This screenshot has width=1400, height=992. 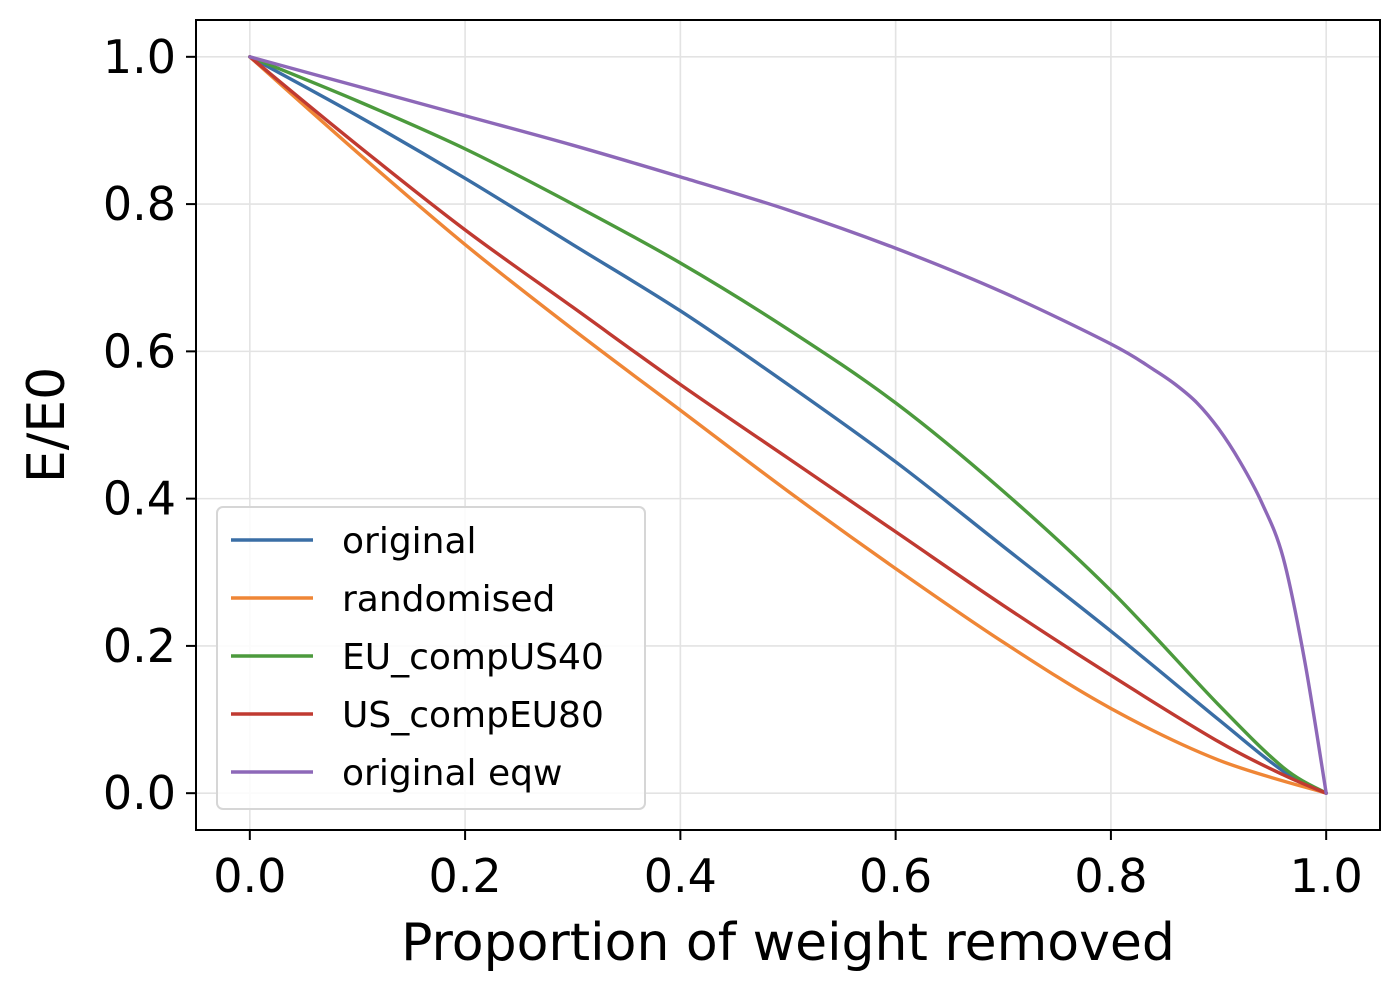 What do you see at coordinates (788, 943) in the screenshot?
I see `x-axis-label: Proportion of weight removed` at bounding box center [788, 943].